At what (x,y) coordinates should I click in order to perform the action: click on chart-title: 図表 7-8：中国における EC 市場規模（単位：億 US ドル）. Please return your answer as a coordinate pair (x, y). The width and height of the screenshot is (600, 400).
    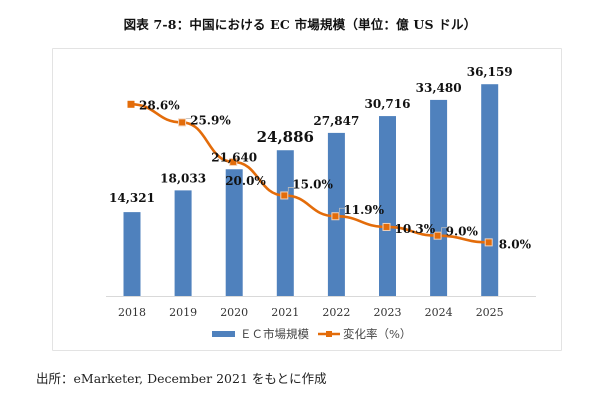
    Looking at the image, I should click on (300, 24).